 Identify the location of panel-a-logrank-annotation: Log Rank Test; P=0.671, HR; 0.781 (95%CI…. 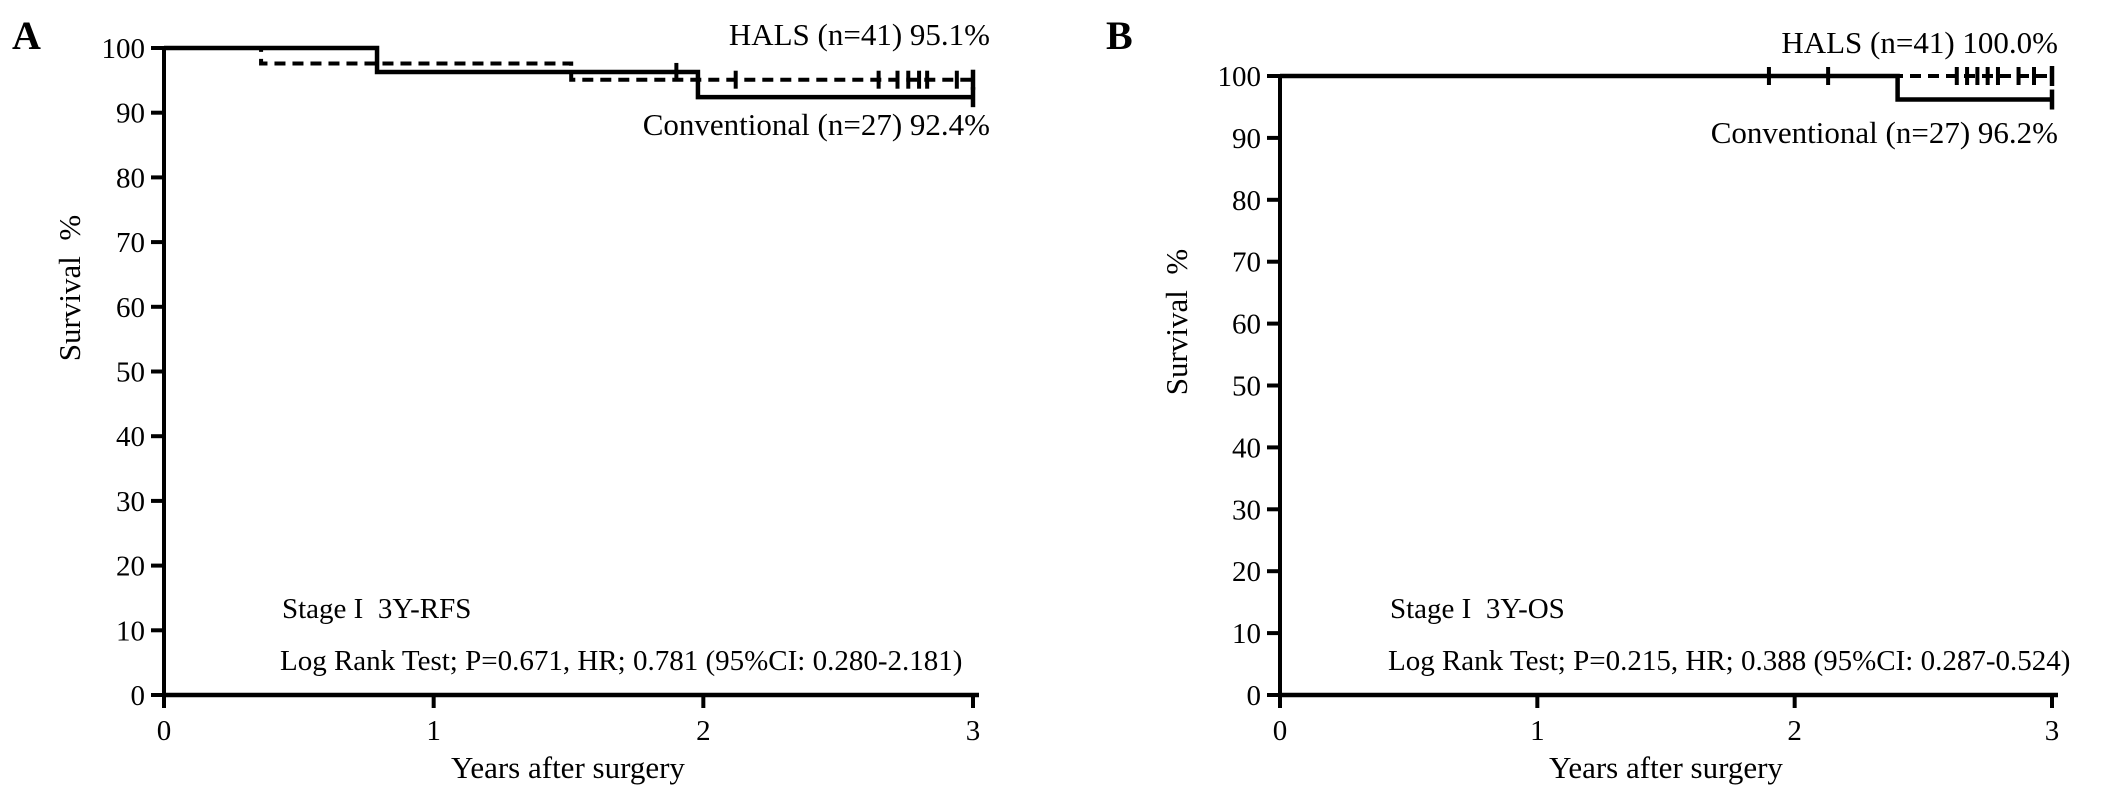
(621, 661).